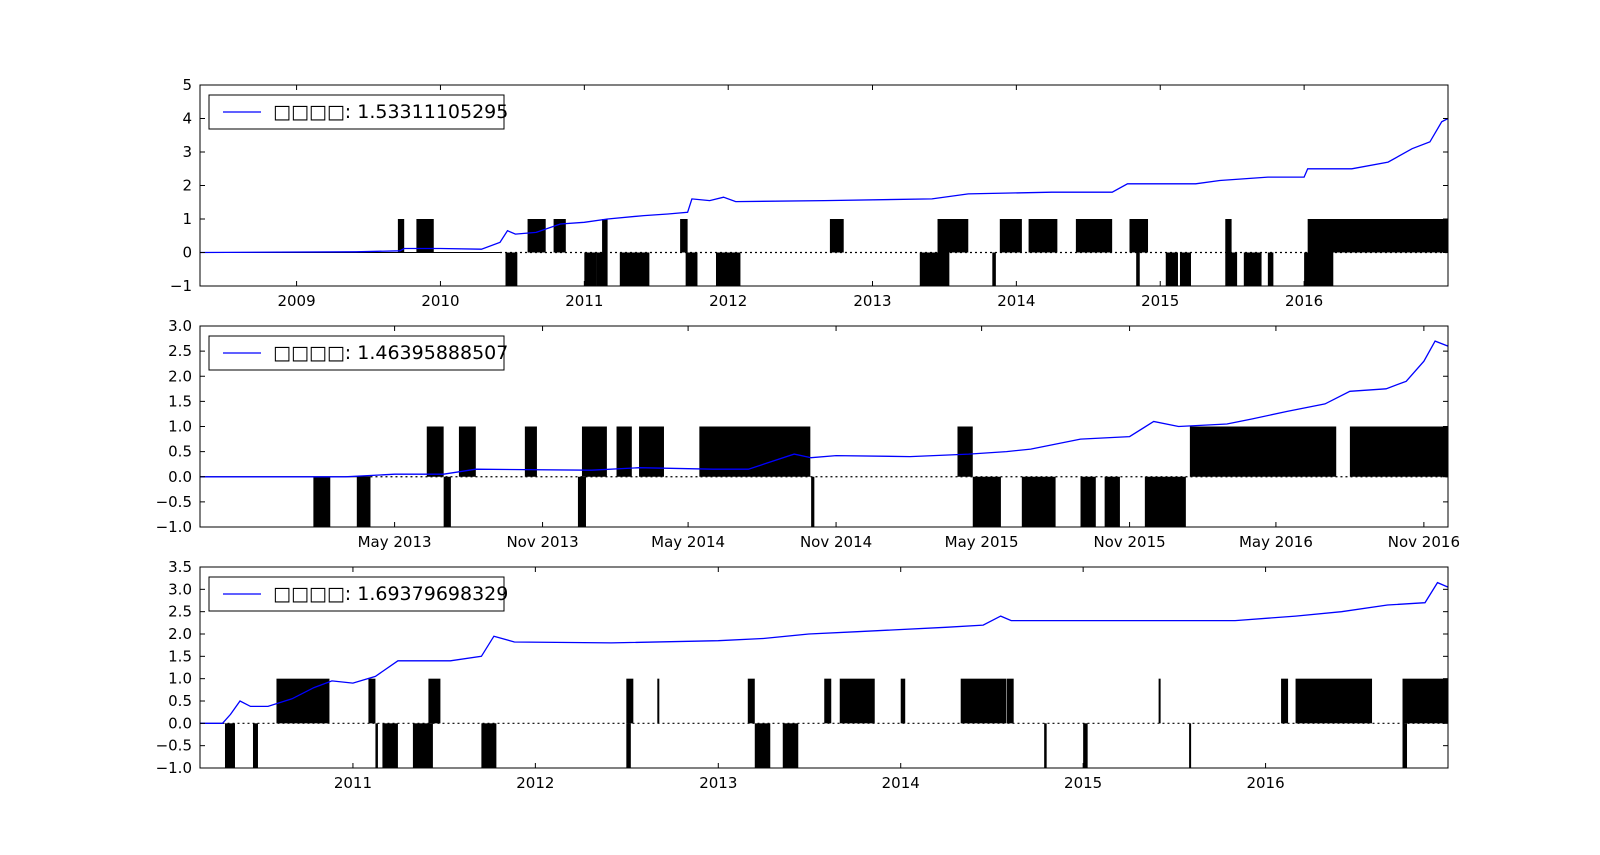  Describe the element at coordinates (181, 286) in the screenshot. I see `y-tick-label: −1` at that location.